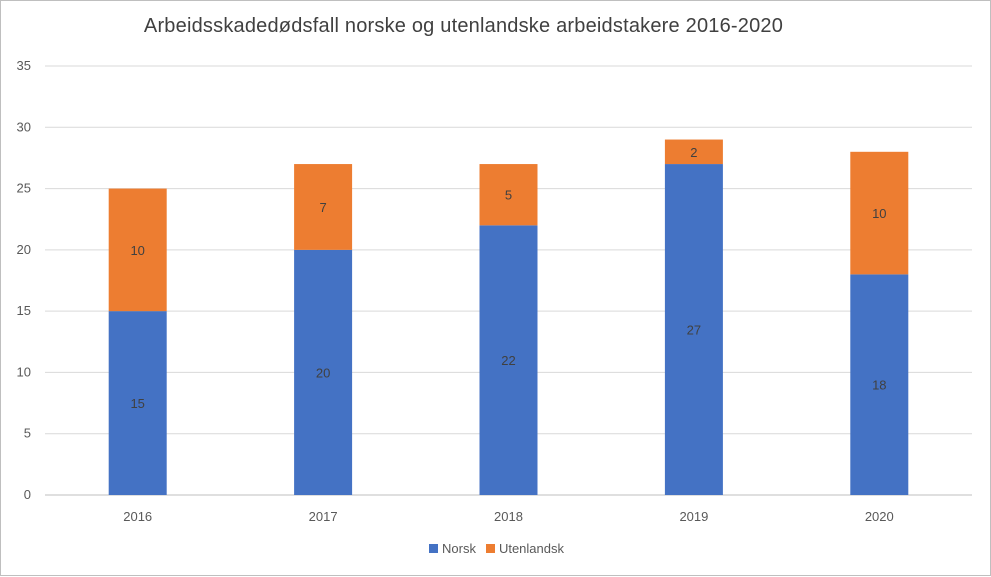 The width and height of the screenshot is (991, 577). I want to click on bar-utenlandsk-2017, so click(323, 207).